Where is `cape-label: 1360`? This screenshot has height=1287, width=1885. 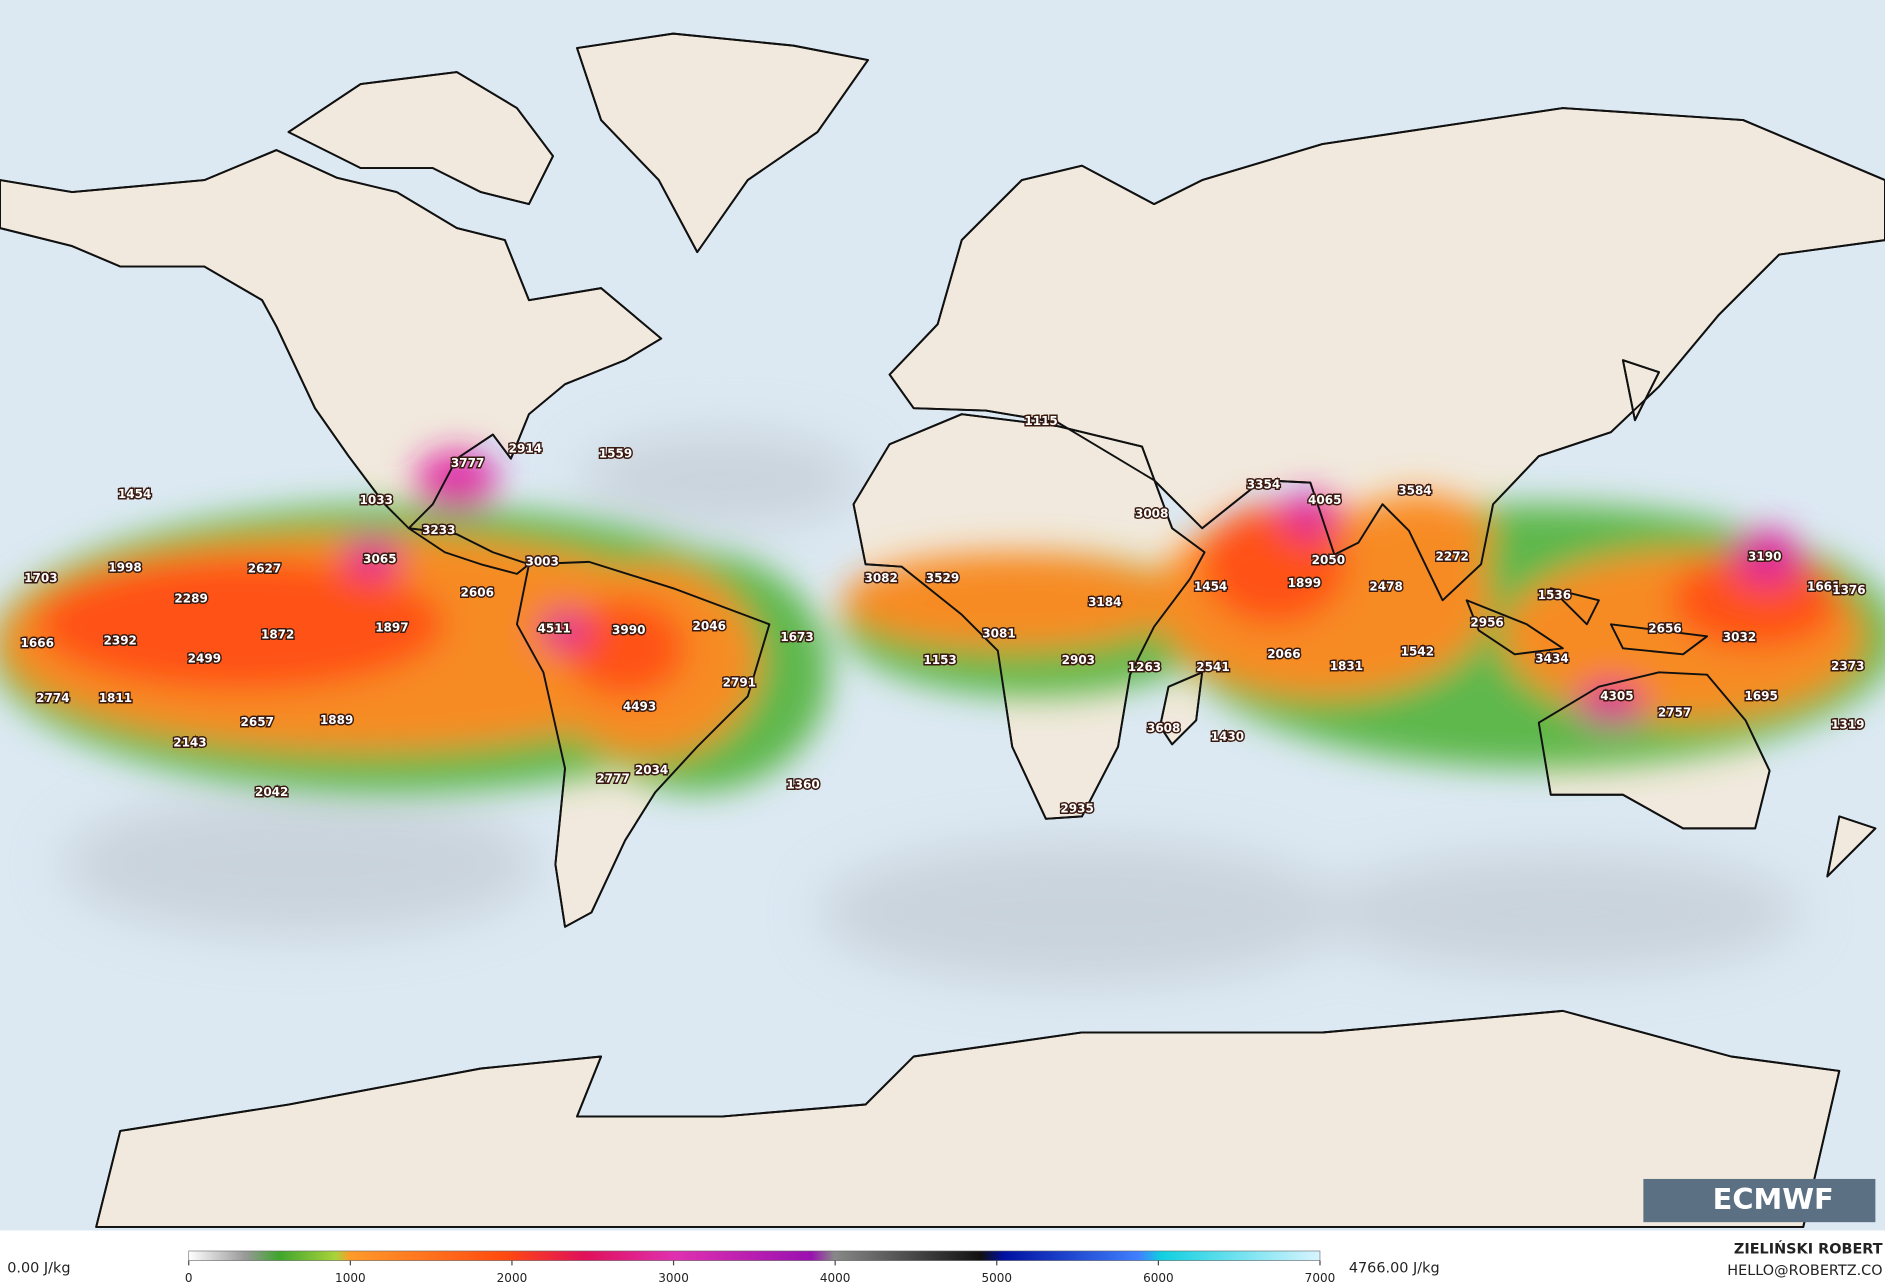 cape-label: 1360 is located at coordinates (802, 785).